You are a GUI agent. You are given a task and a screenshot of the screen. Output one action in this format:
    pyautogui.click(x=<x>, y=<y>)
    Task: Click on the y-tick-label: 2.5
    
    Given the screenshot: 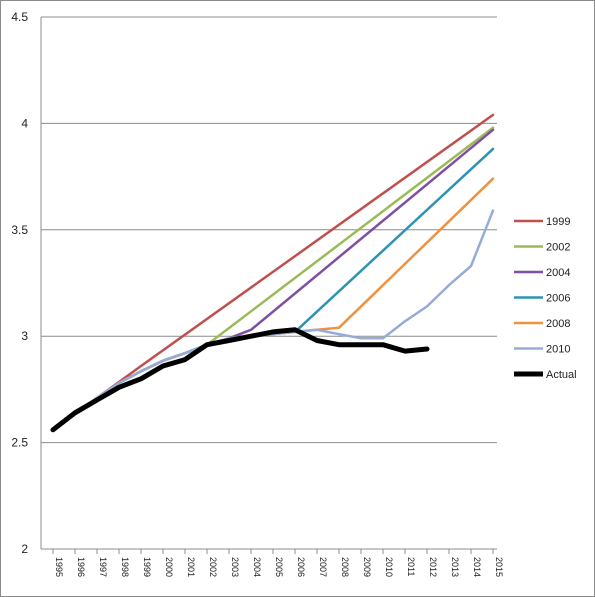 What is the action you would take?
    pyautogui.click(x=19, y=443)
    